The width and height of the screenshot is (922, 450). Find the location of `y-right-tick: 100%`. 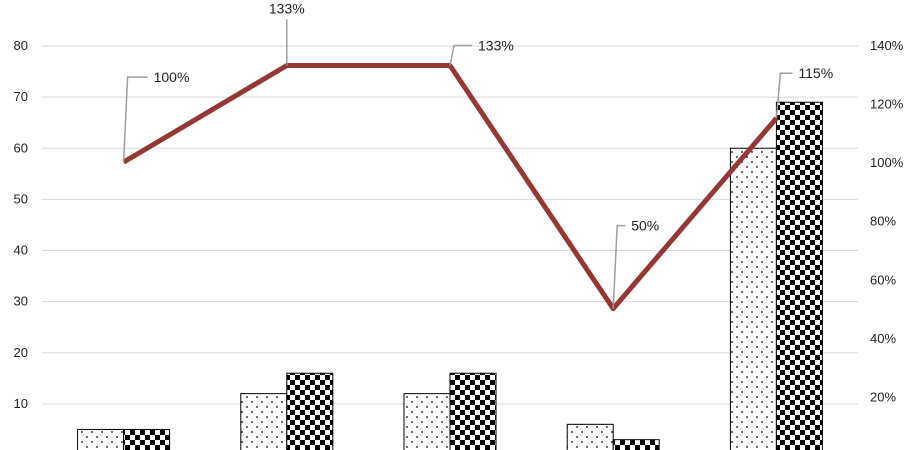

y-right-tick: 100% is located at coordinates (887, 162).